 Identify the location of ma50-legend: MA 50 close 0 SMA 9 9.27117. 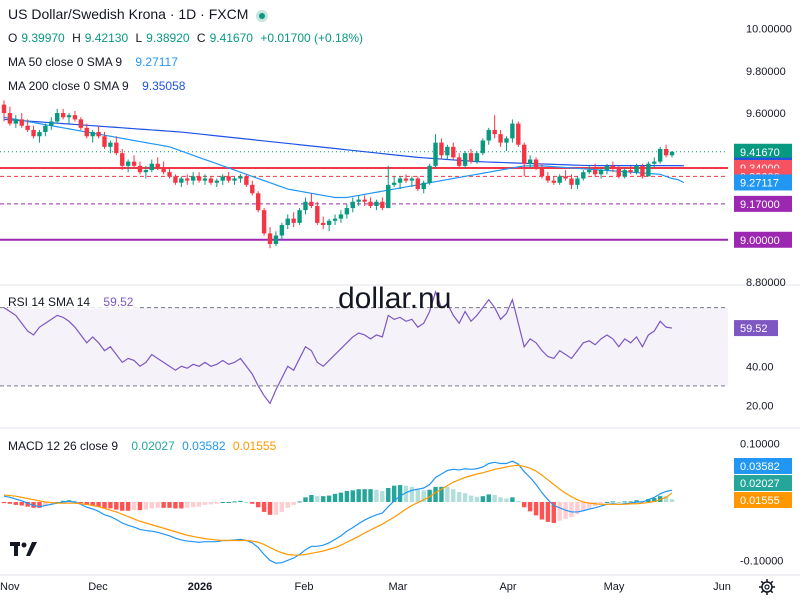
(95, 62).